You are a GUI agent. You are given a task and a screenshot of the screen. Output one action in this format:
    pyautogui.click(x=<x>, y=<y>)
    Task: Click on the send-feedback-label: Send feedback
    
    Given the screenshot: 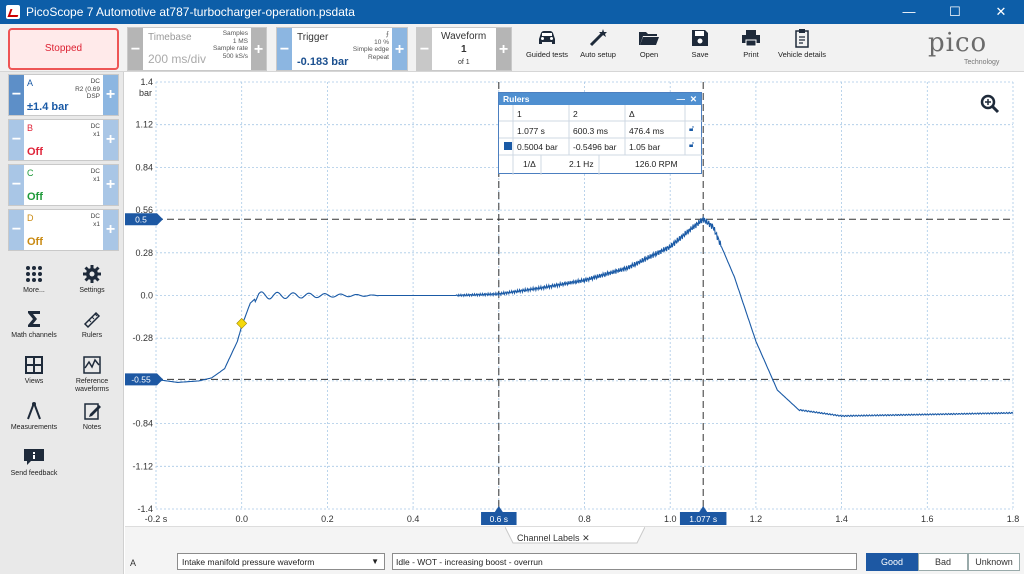 What is the action you would take?
    pyautogui.click(x=34, y=473)
    